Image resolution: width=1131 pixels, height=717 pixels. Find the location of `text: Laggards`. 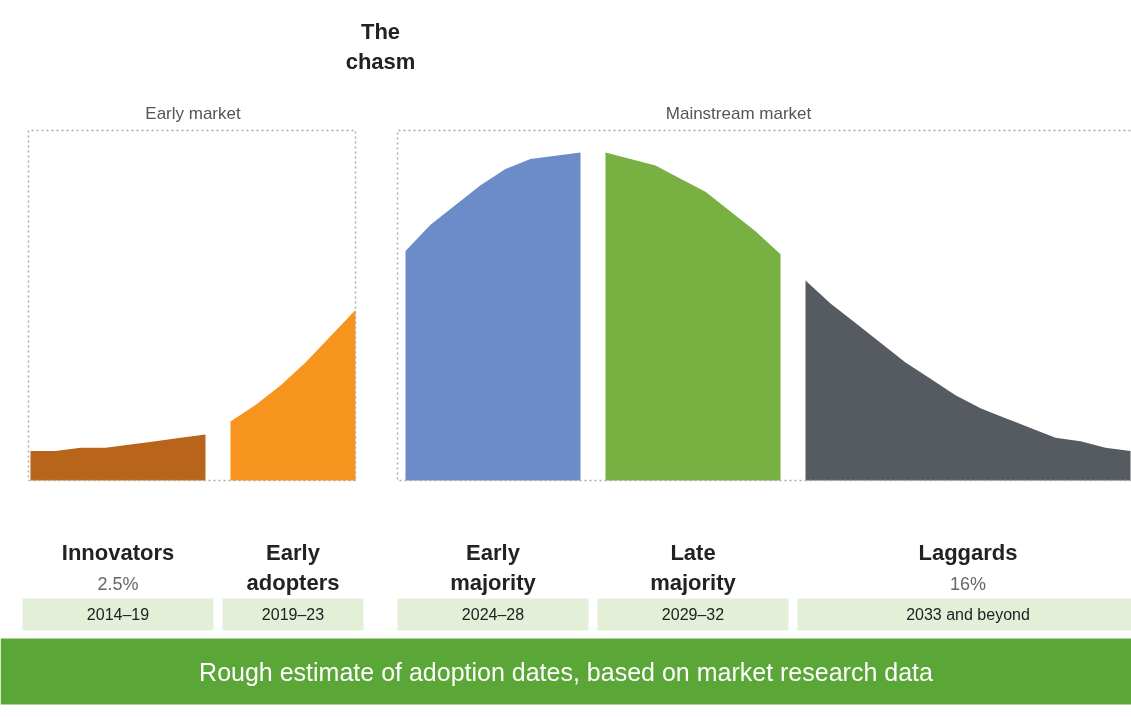

text: Laggards is located at coordinates (968, 552).